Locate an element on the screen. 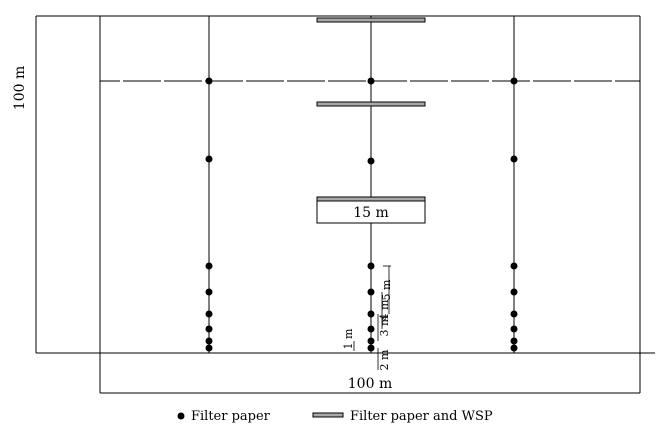 The height and width of the screenshot is (428, 663). dim-3m-label: 3 m is located at coordinates (384, 325).